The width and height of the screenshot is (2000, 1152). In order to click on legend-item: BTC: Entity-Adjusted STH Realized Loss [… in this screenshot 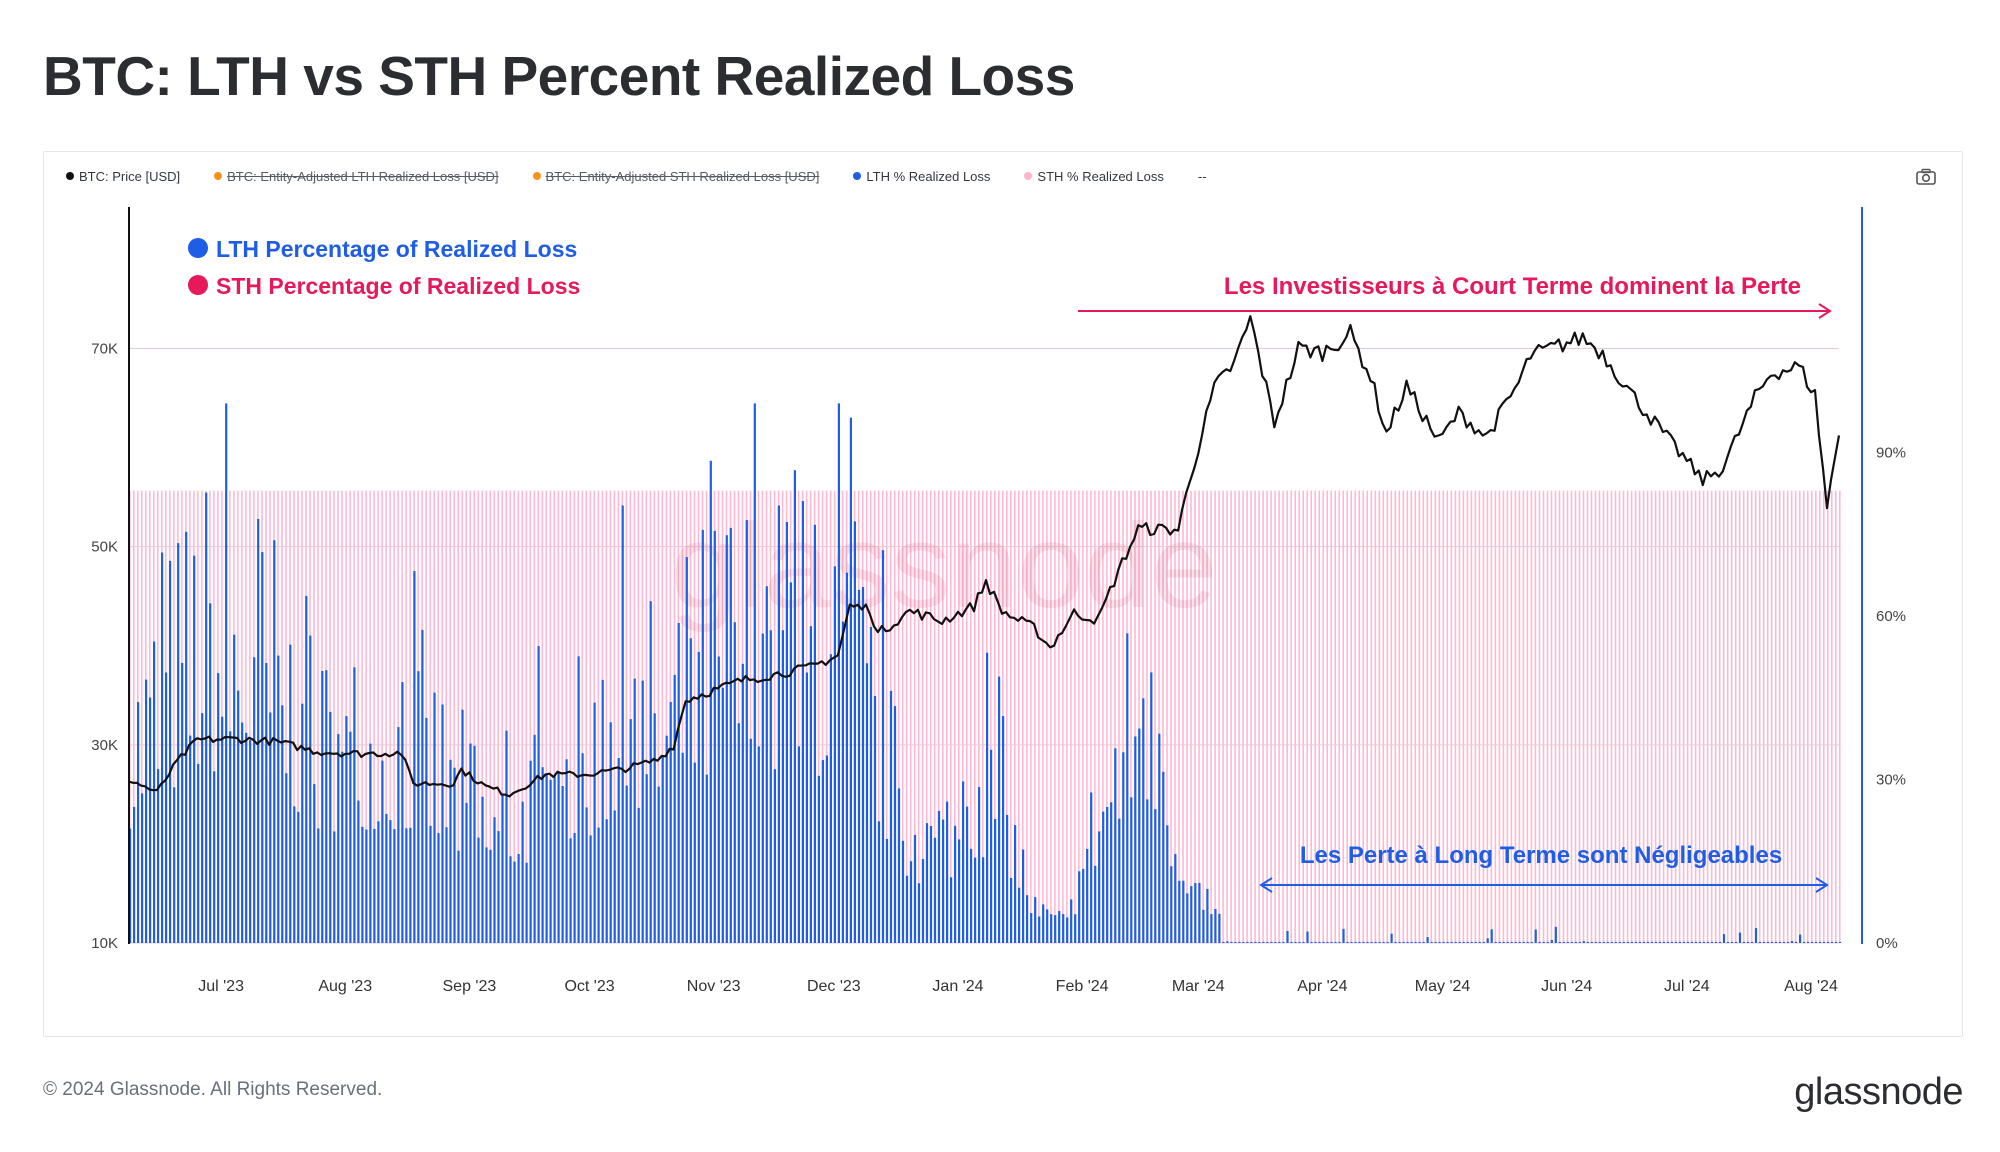, I will do `click(675, 176)`.